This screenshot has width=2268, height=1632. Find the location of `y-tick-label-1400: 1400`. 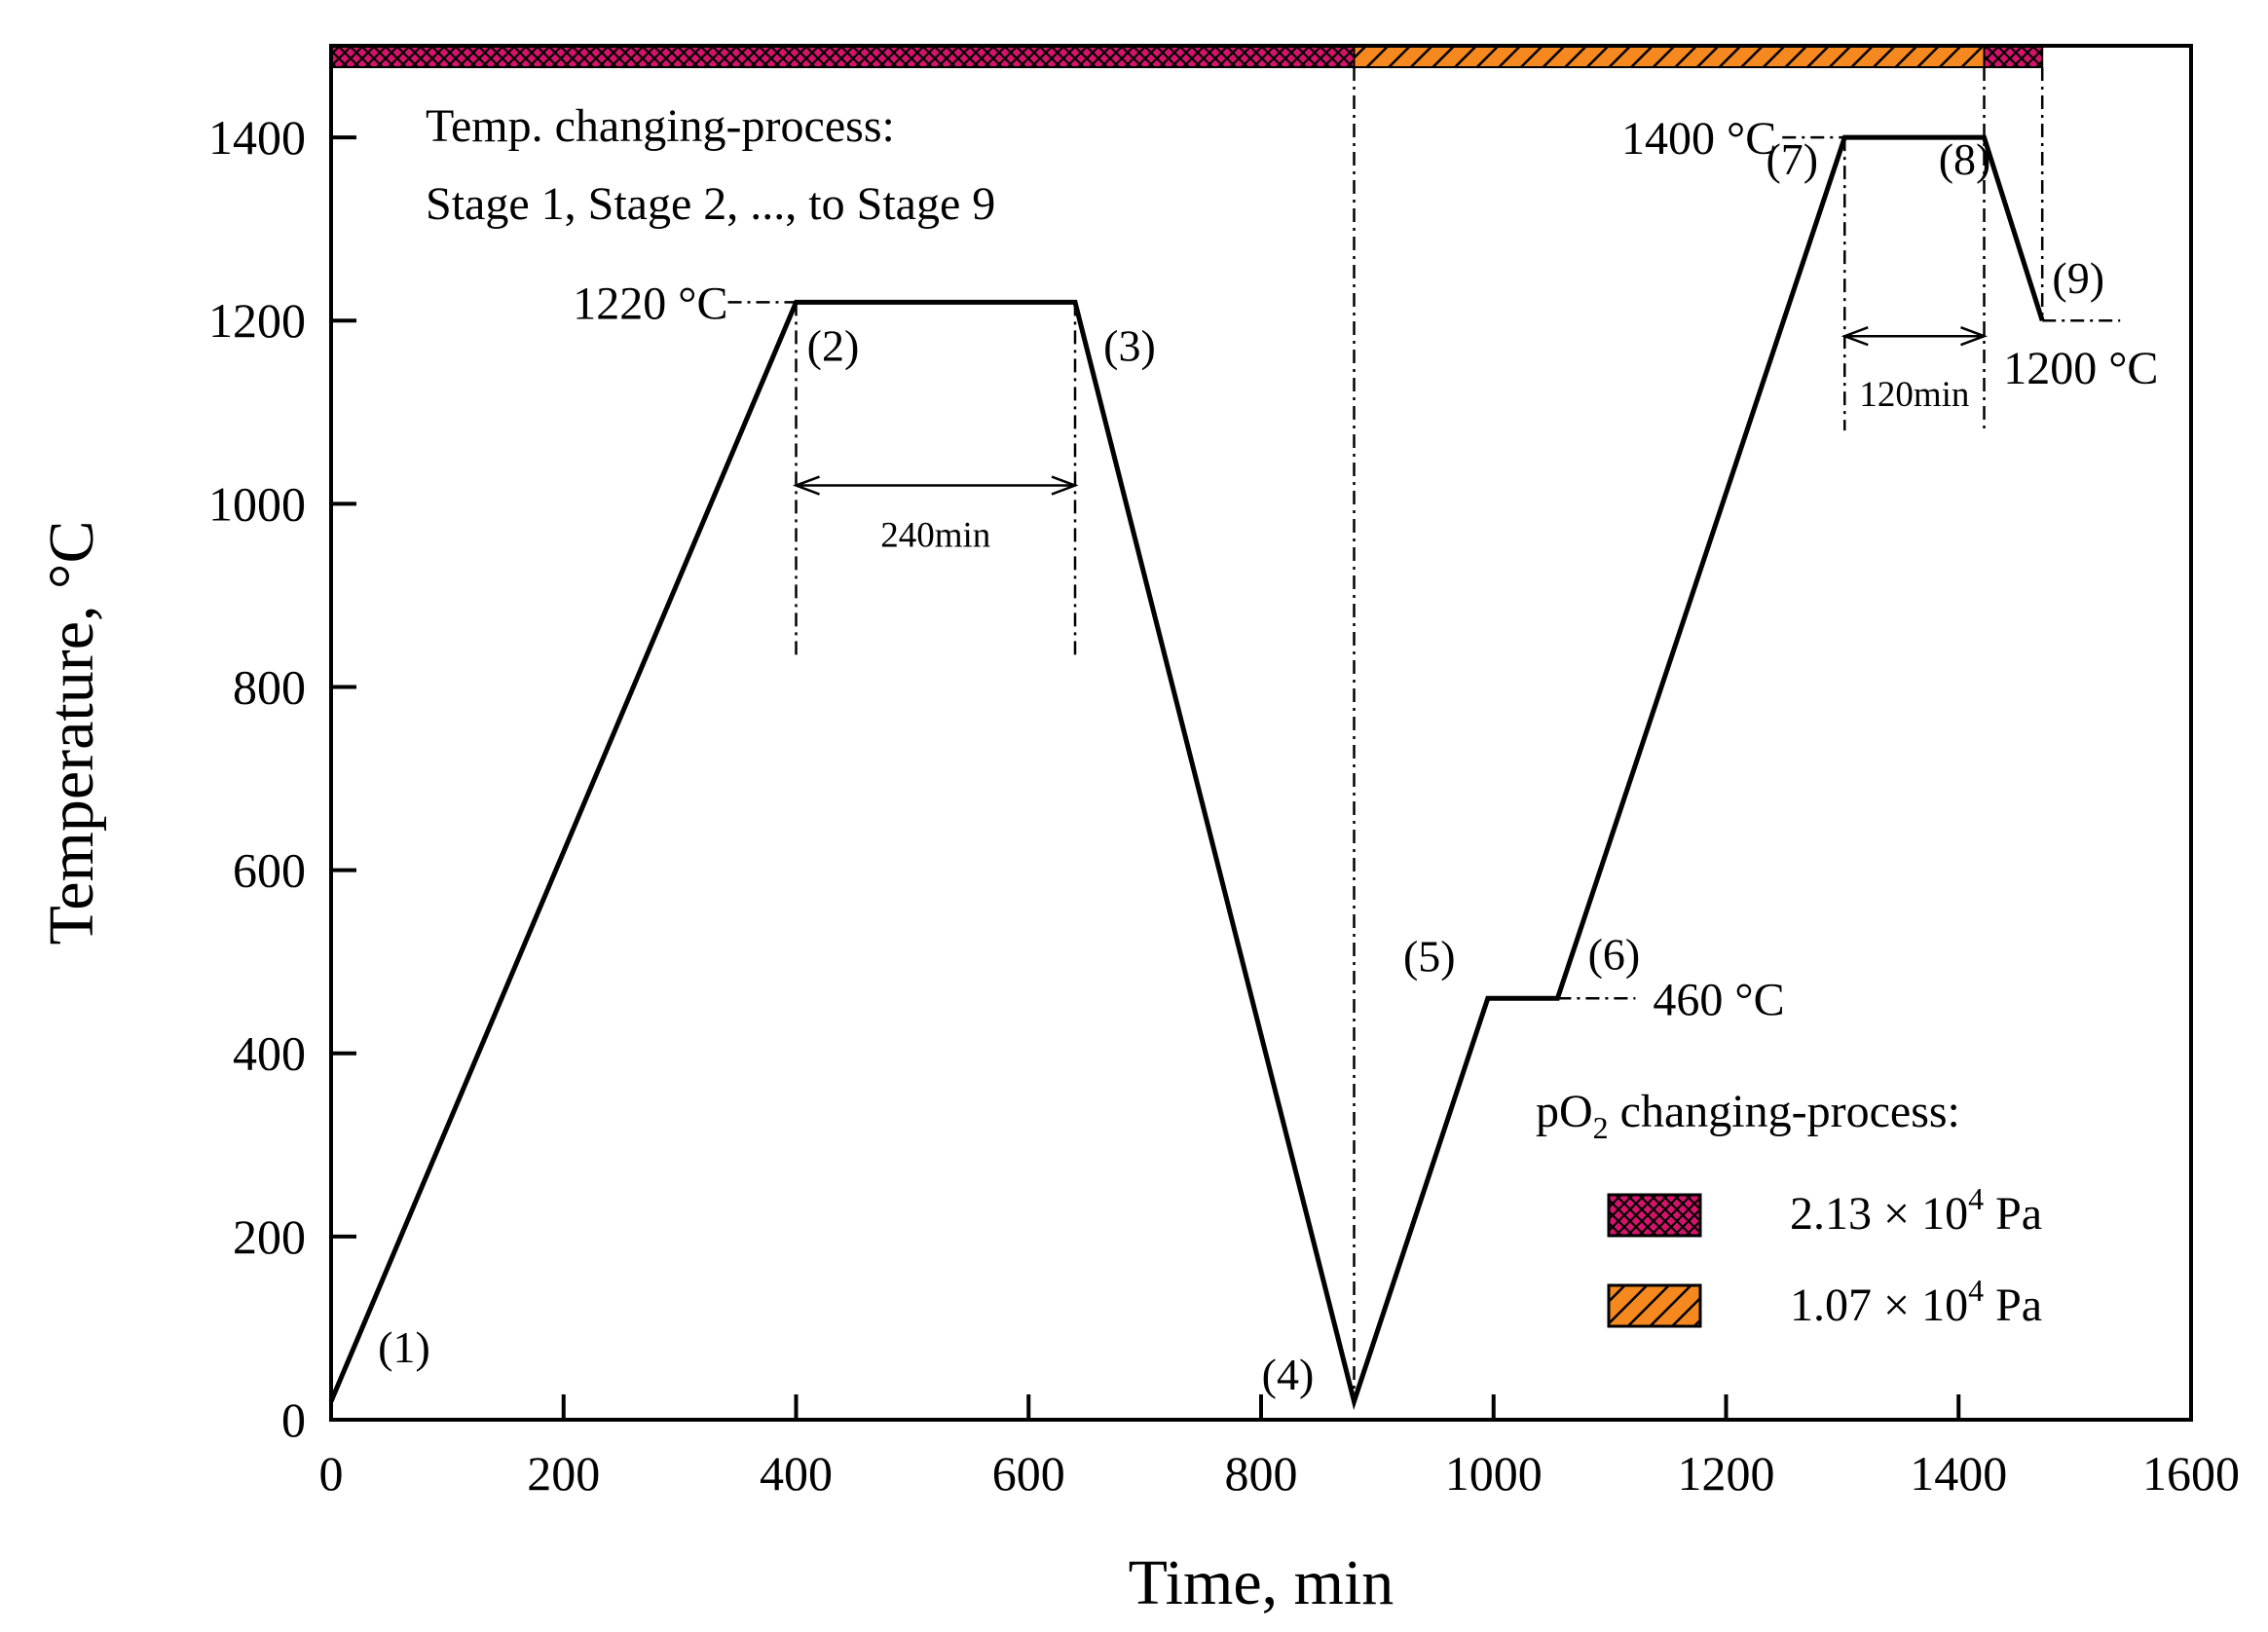

y-tick-label-1400: 1400 is located at coordinates (257, 137).